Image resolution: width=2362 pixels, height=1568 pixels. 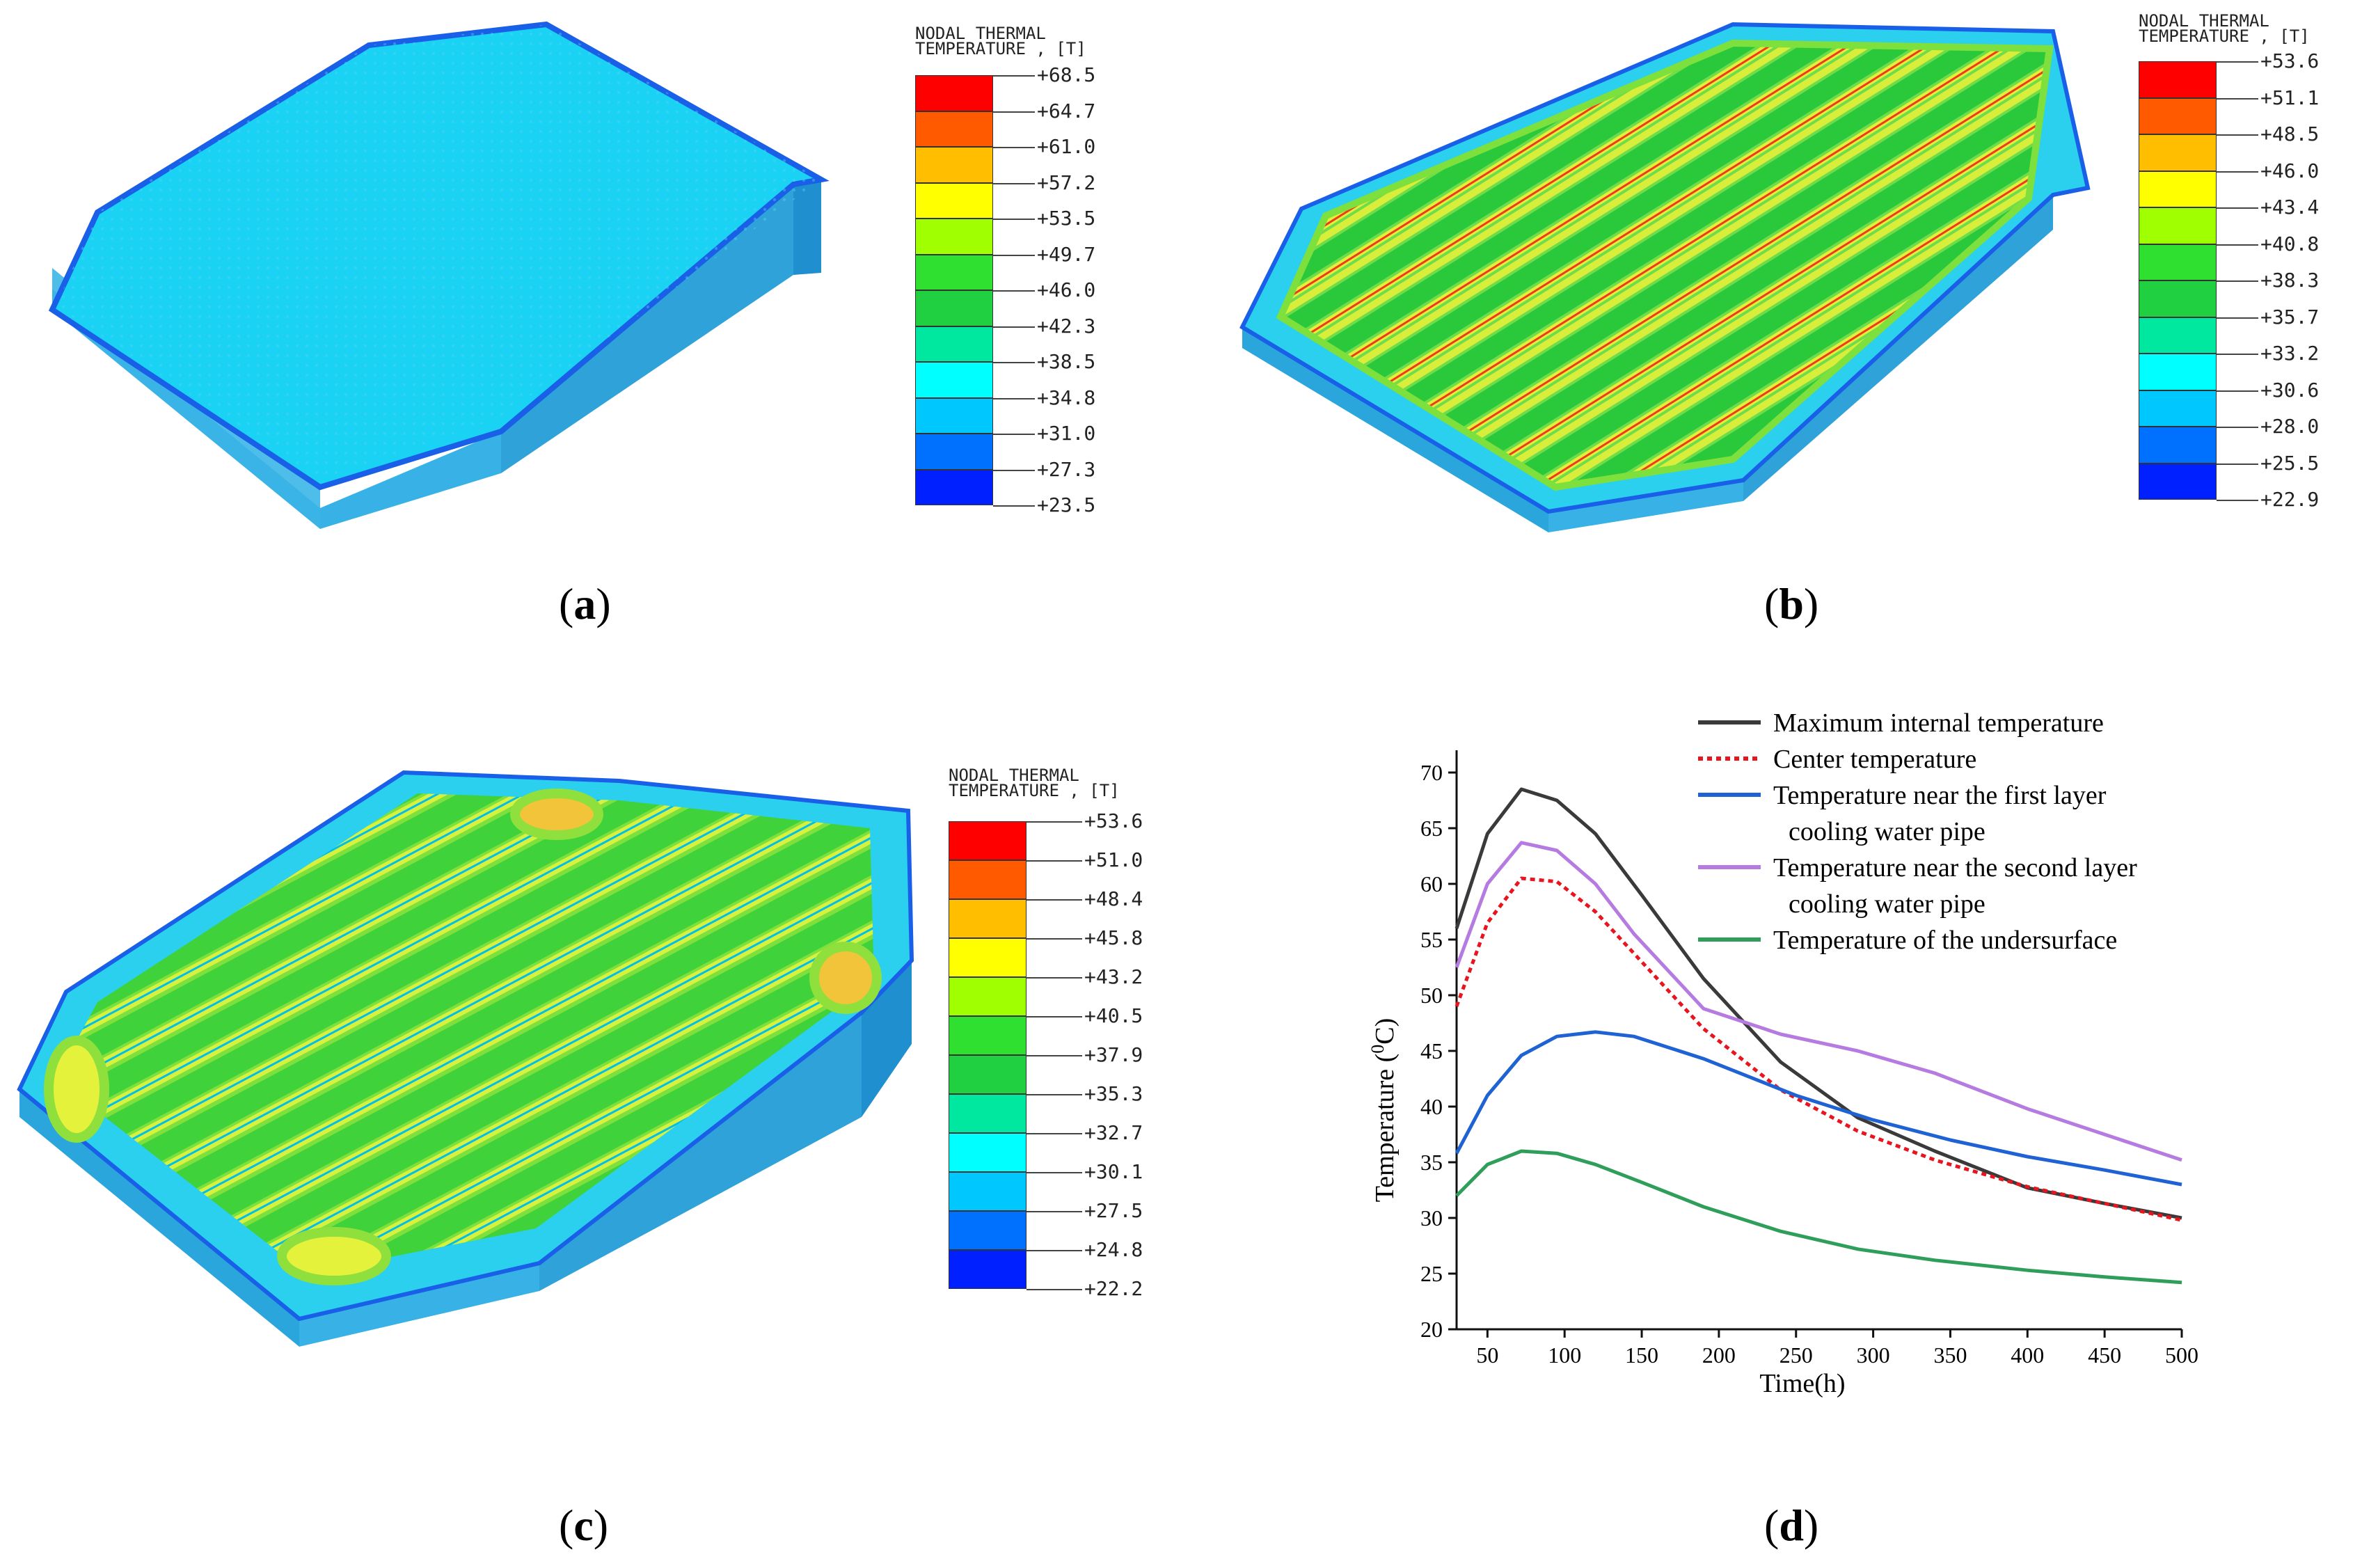 I want to click on colorbar-label: +31.0, so click(x=1066, y=433).